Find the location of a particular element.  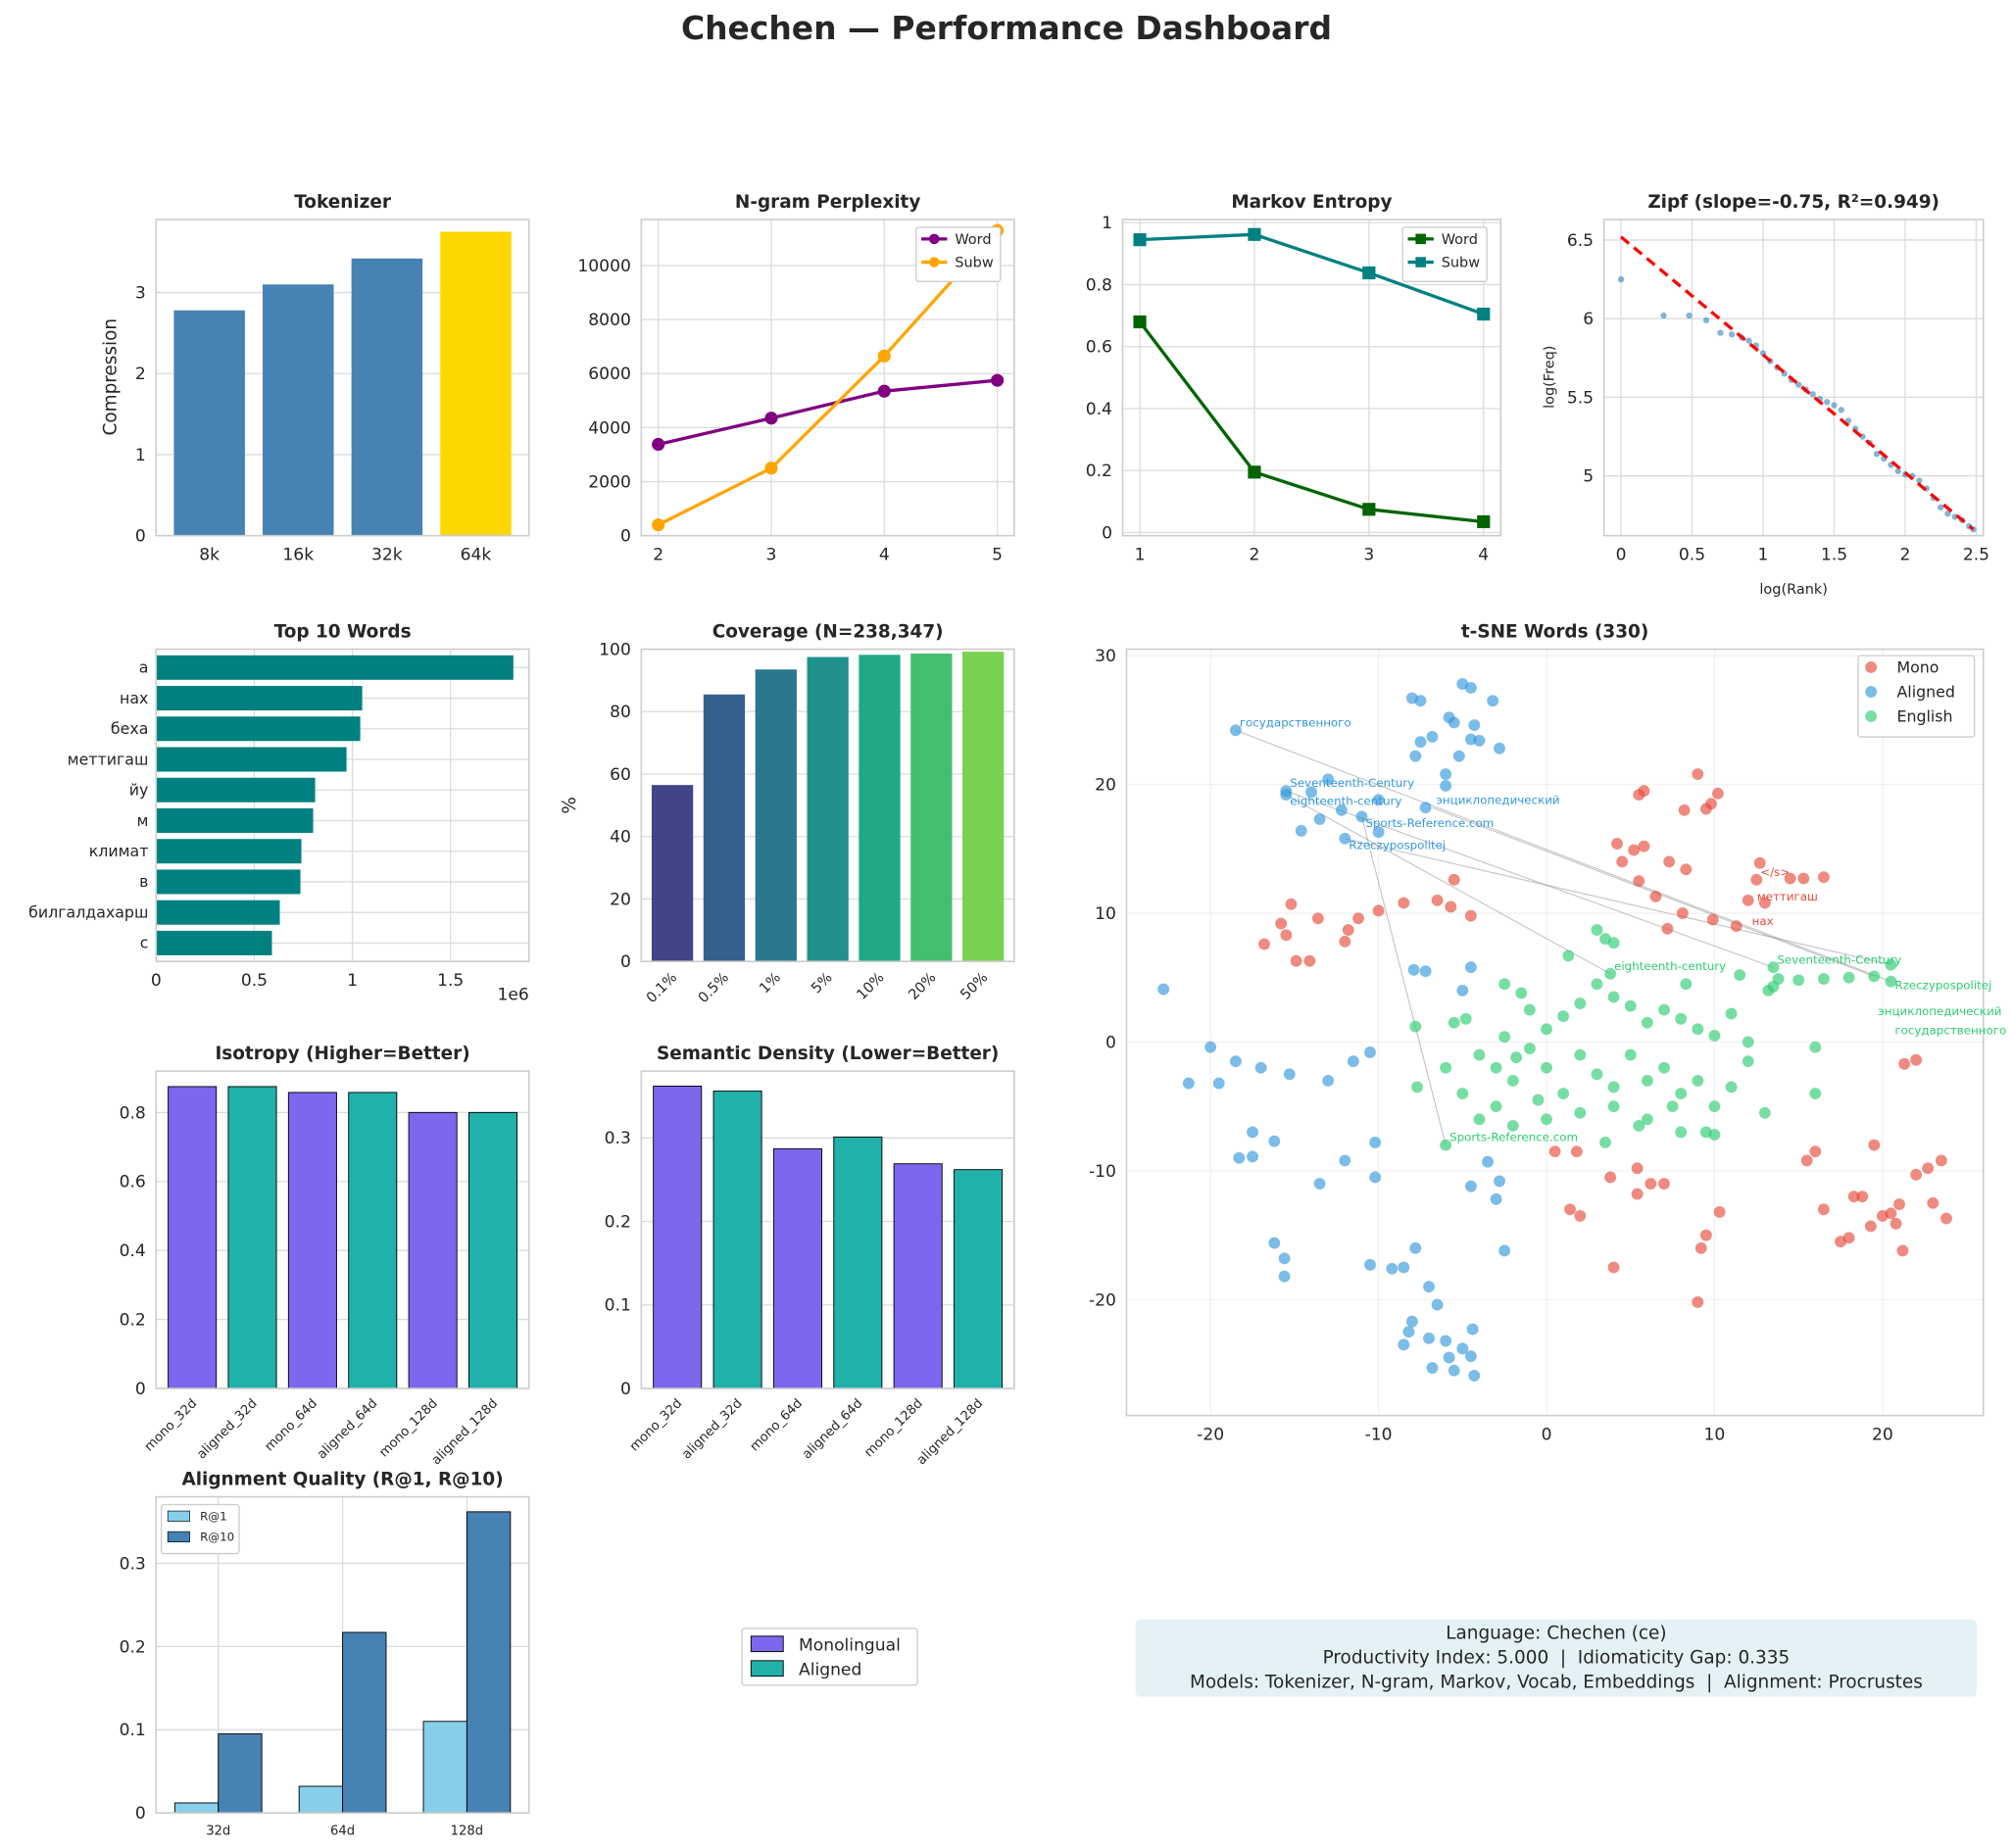

y-tick-label: 0.2 is located at coordinates (133, 1647).